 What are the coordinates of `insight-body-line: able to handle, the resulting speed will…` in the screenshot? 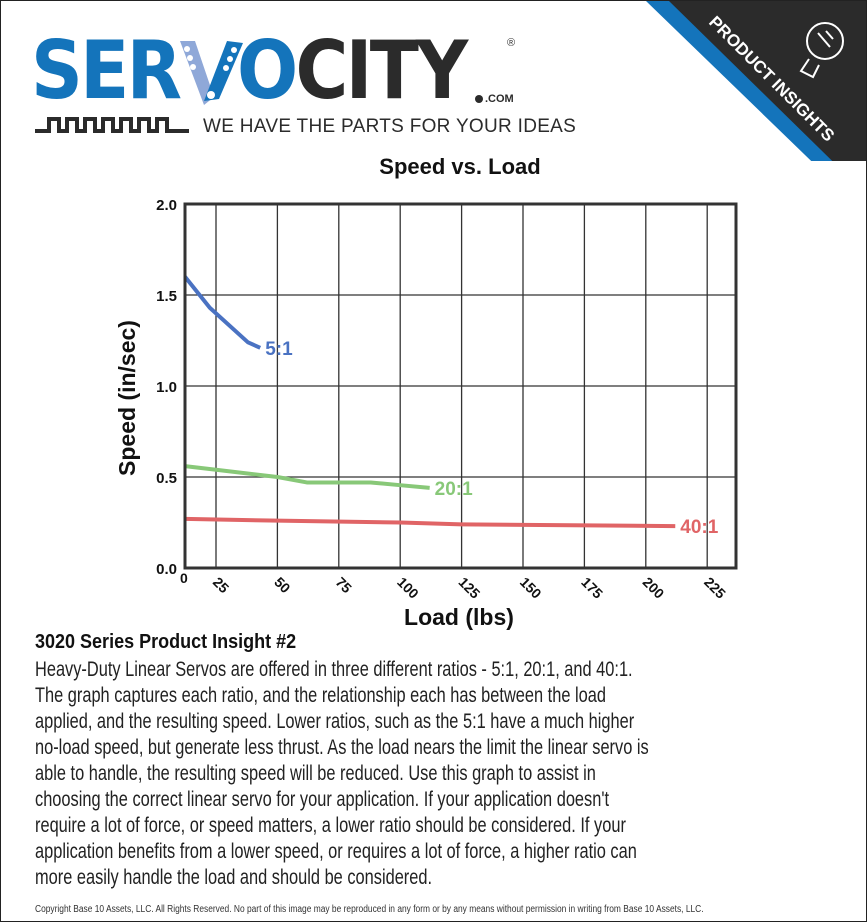 It's located at (315, 773).